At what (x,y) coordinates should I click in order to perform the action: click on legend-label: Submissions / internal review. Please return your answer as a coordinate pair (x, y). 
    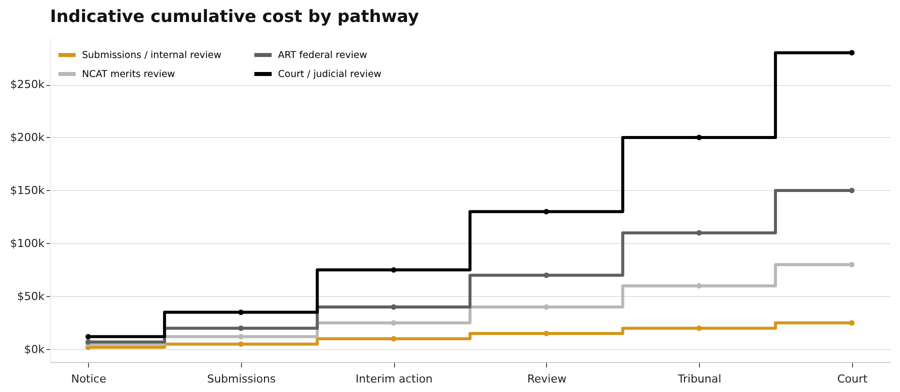
    Looking at the image, I should click on (152, 55).